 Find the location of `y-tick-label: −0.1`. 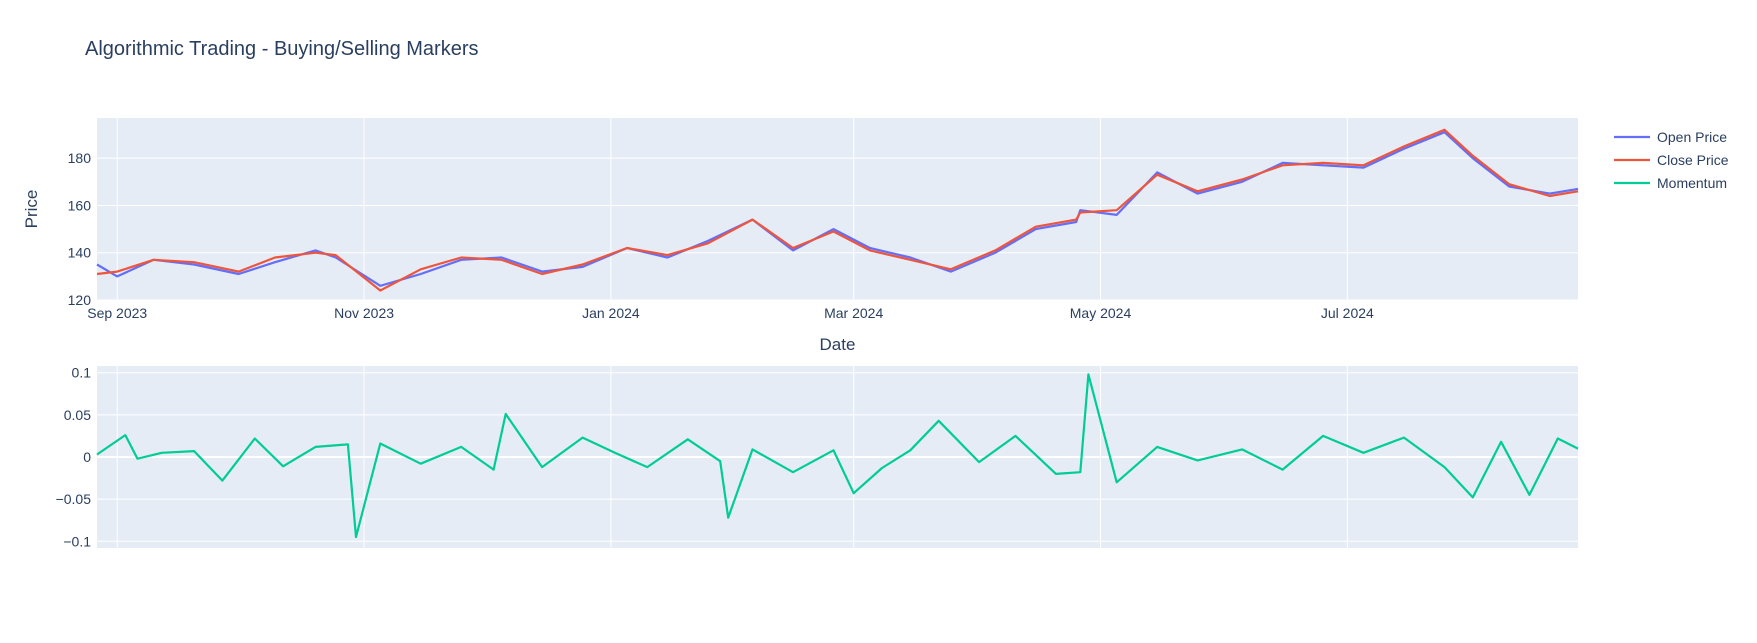

y-tick-label: −0.1 is located at coordinates (77, 541).